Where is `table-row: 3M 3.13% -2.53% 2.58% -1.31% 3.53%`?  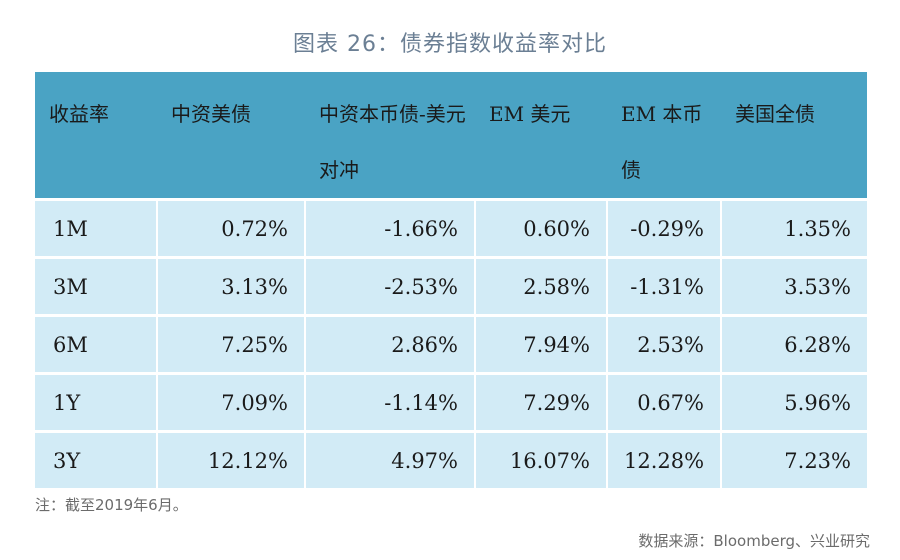 table-row: 3M 3.13% -2.53% 2.58% -1.31% 3.53% is located at coordinates (451, 287).